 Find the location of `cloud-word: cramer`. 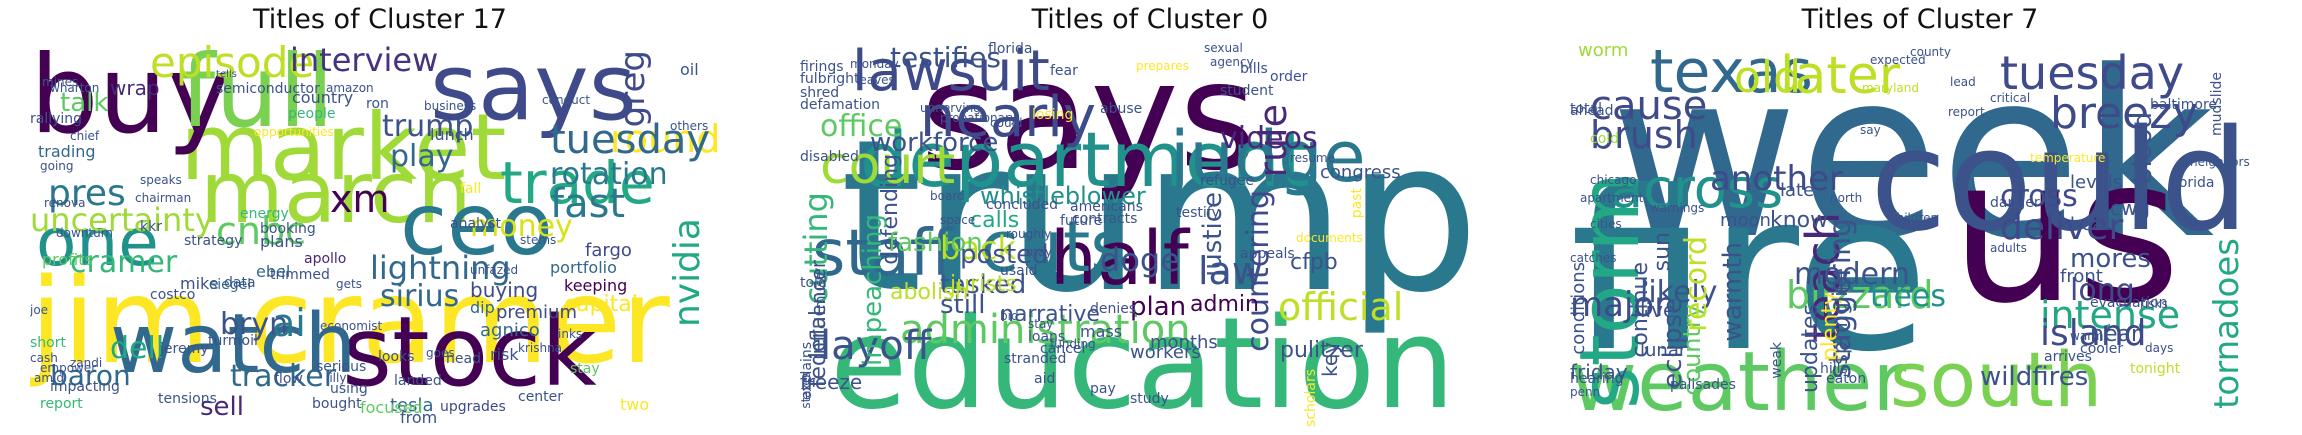

cloud-word: cramer is located at coordinates (124, 262).